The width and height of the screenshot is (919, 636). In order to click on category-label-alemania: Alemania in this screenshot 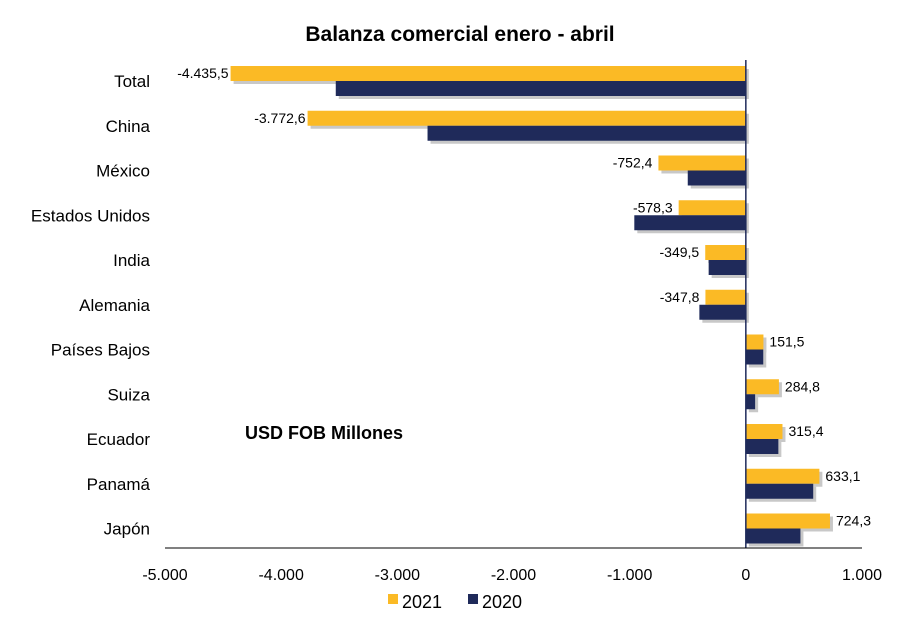, I will do `click(114, 305)`.